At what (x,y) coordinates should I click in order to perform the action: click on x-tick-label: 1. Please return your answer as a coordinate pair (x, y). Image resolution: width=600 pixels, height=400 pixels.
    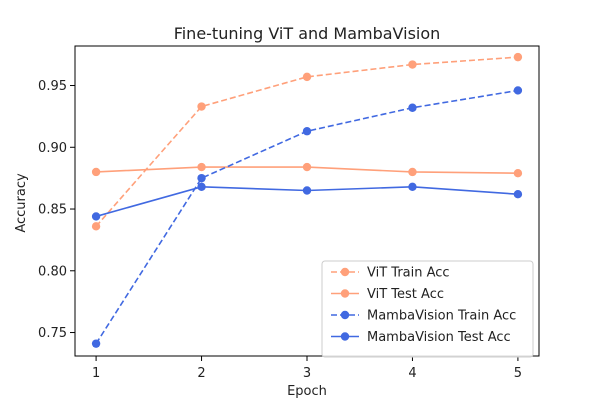
    Looking at the image, I should click on (96, 373).